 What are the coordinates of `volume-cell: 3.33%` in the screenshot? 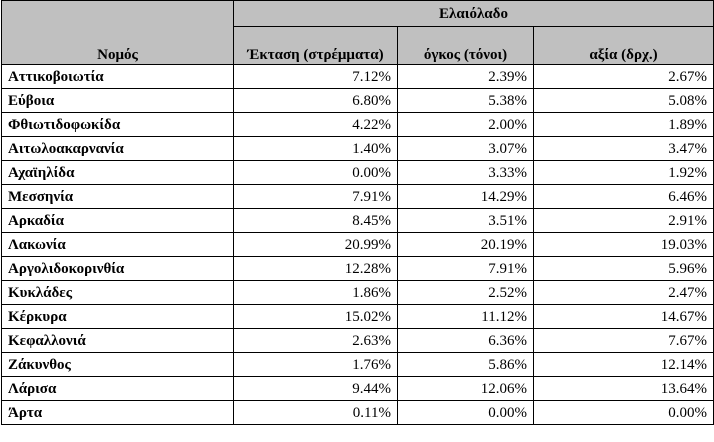 It's located at (465, 172).